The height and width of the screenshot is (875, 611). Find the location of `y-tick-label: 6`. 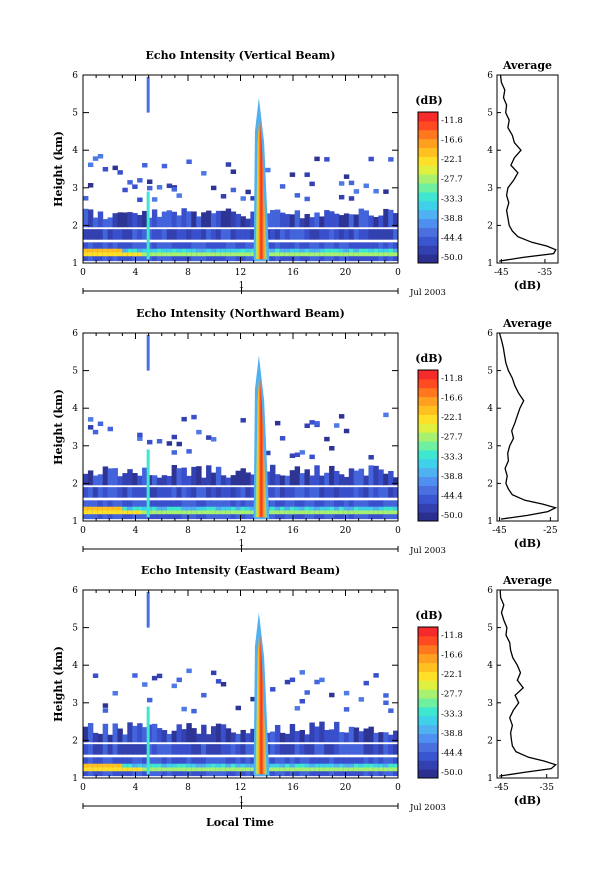

y-tick-label: 6 is located at coordinates (75, 591).